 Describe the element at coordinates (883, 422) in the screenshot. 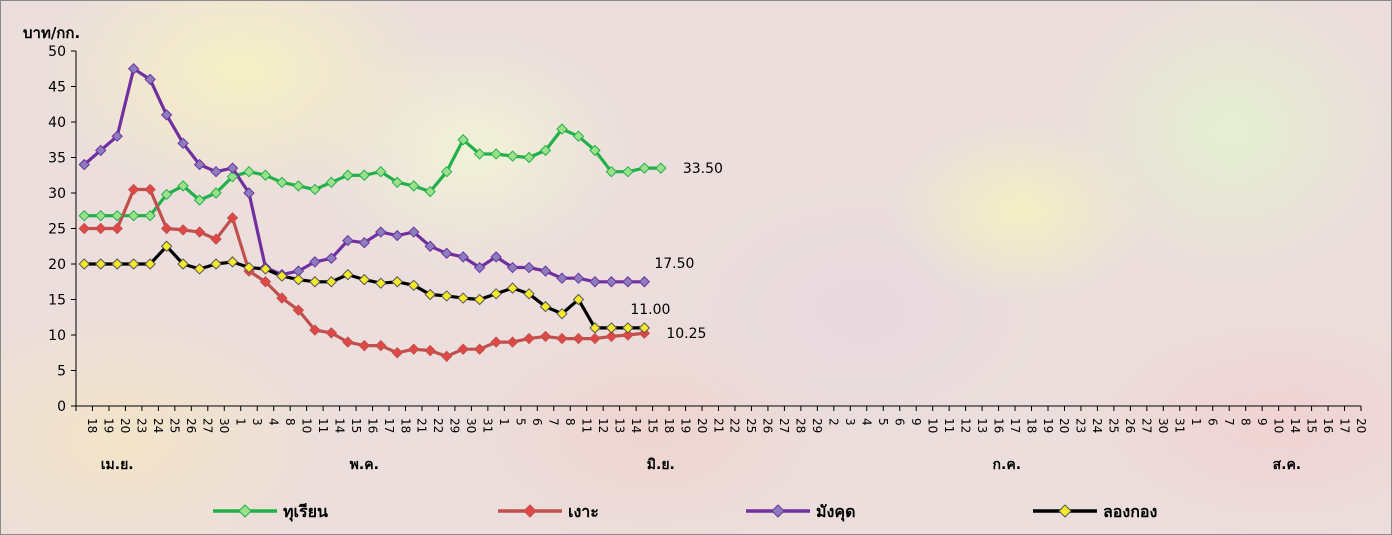

I see `x-tick-label: 5` at that location.